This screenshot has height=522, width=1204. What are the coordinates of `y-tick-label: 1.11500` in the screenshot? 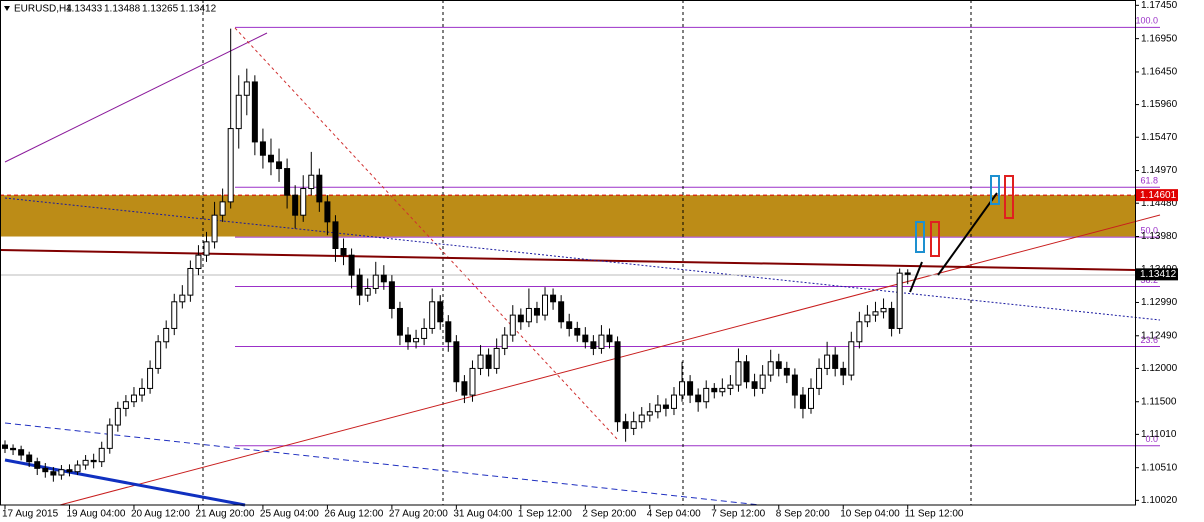 It's located at (1159, 401).